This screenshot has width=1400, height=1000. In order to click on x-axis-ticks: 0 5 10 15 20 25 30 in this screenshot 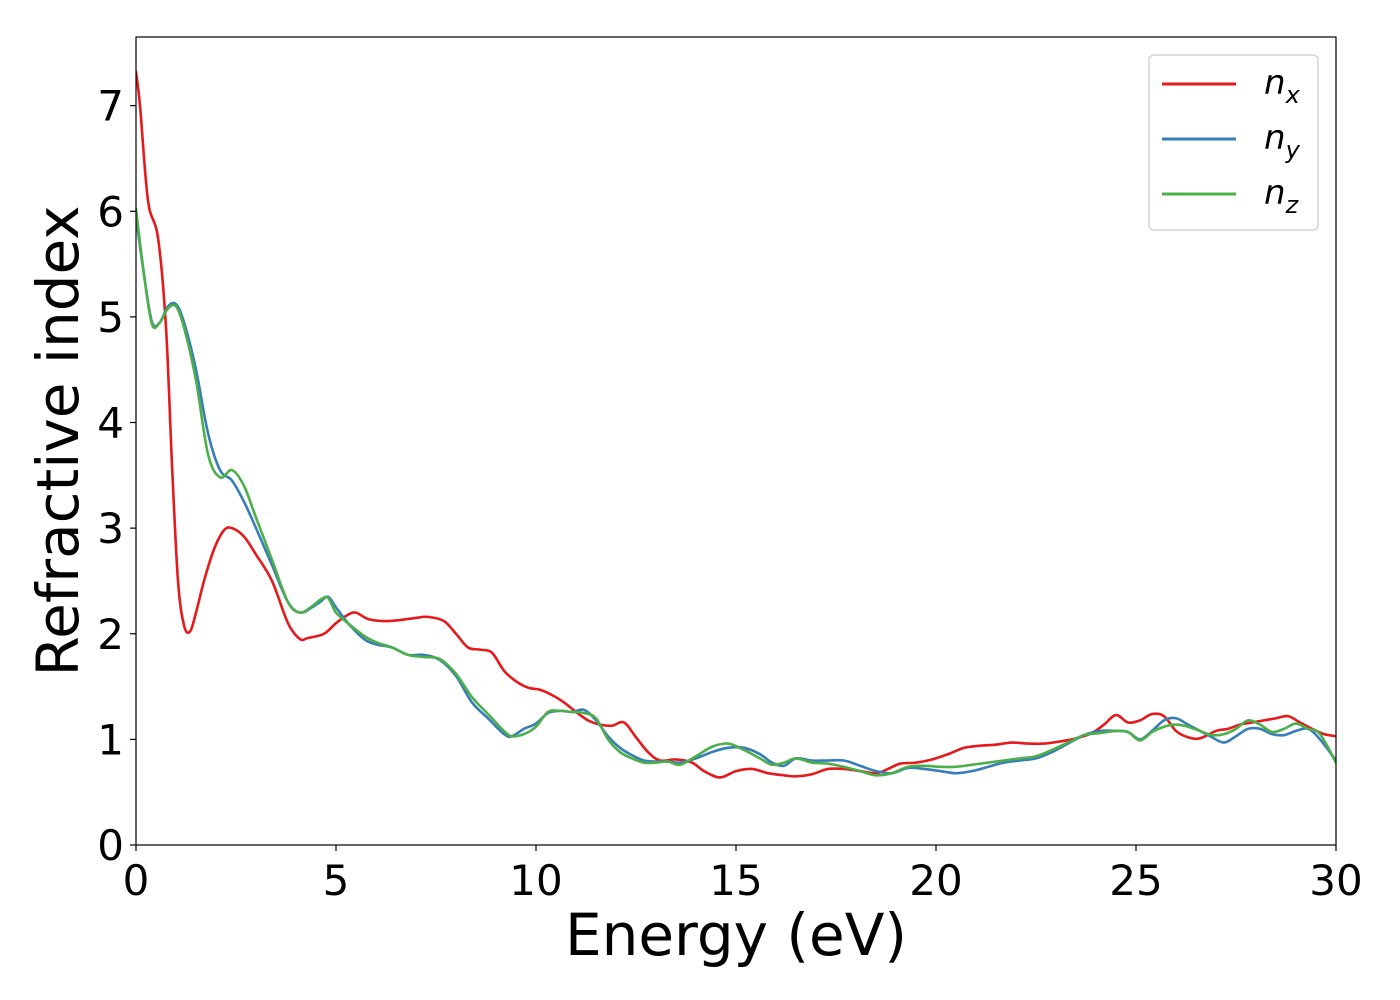, I will do `click(743, 875)`.